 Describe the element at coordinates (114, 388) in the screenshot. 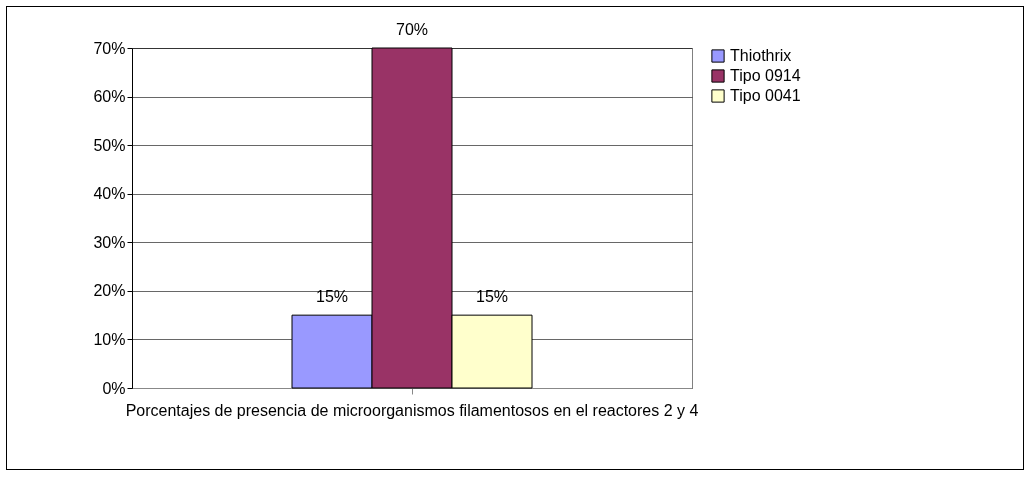

I see `y-tick-label: 0%` at that location.